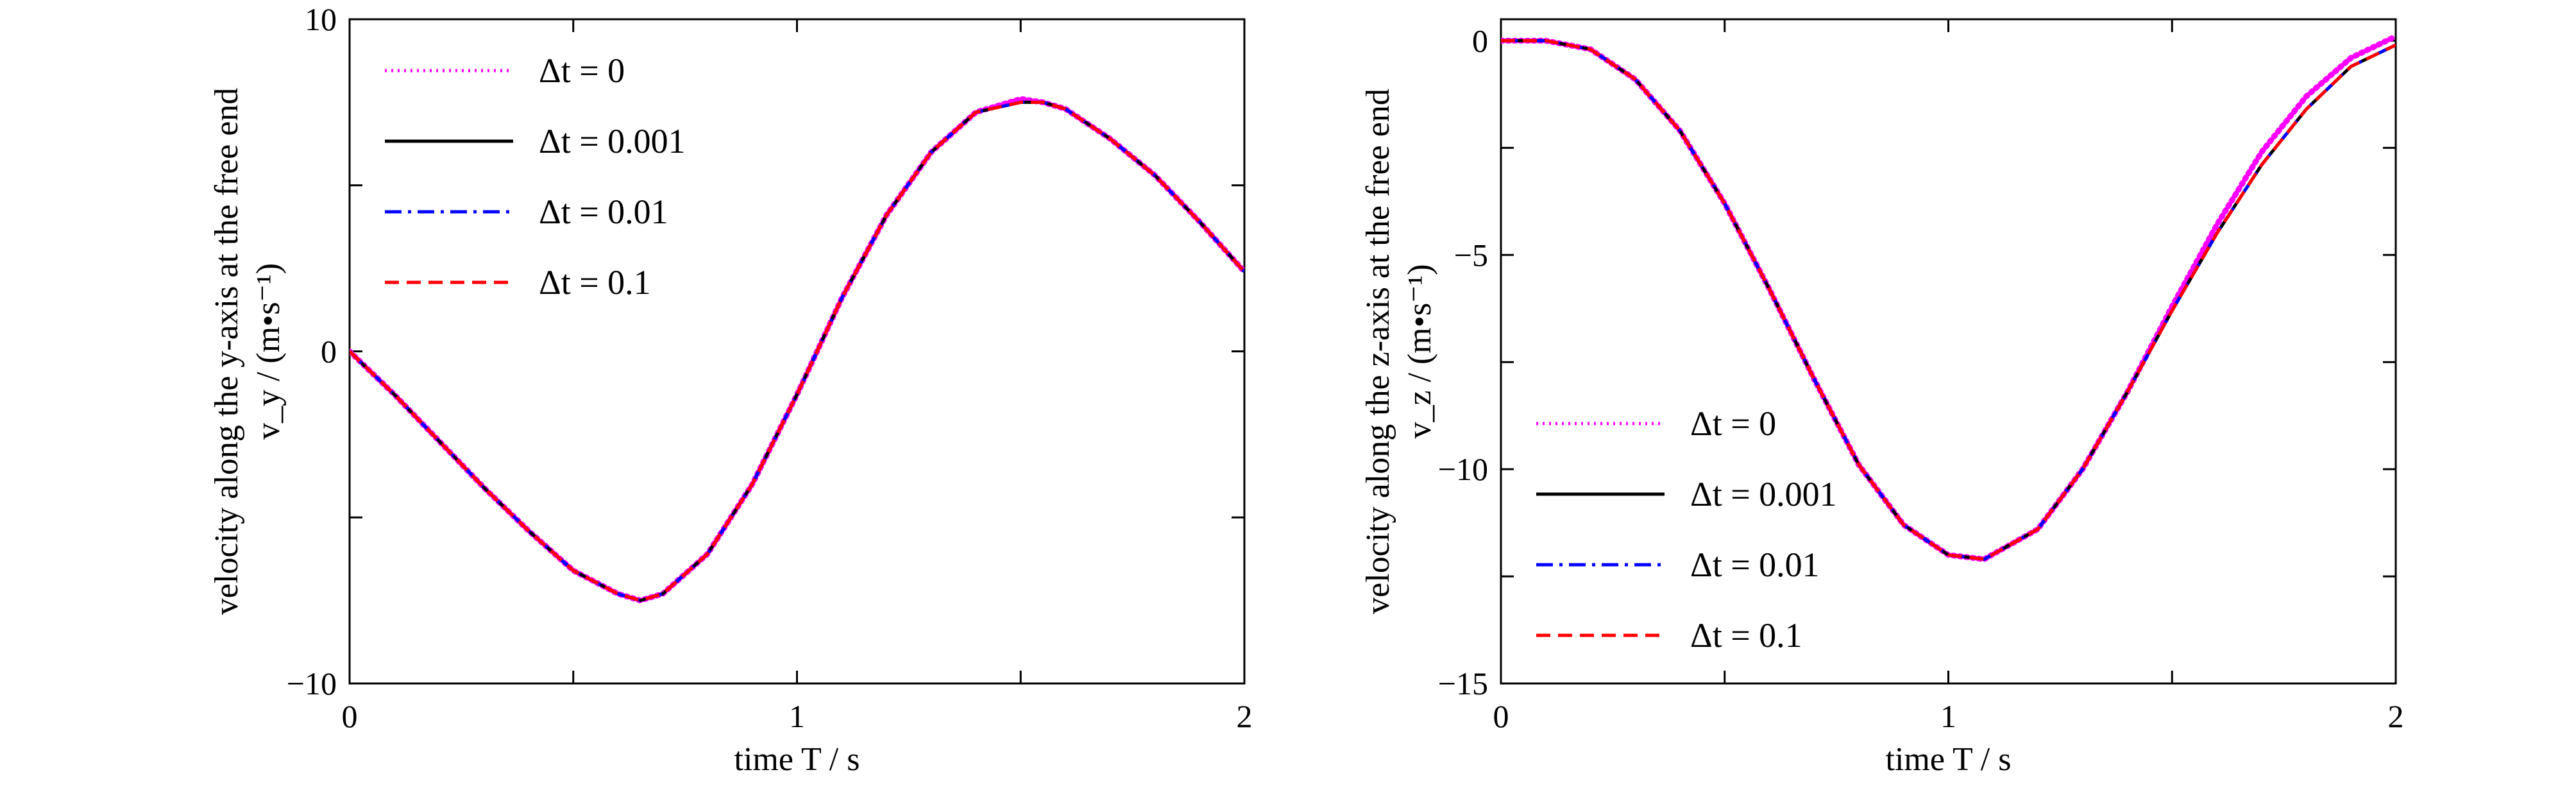 The height and width of the screenshot is (790, 2576). I want to click on y-tick-label: 10, so click(321, 19).